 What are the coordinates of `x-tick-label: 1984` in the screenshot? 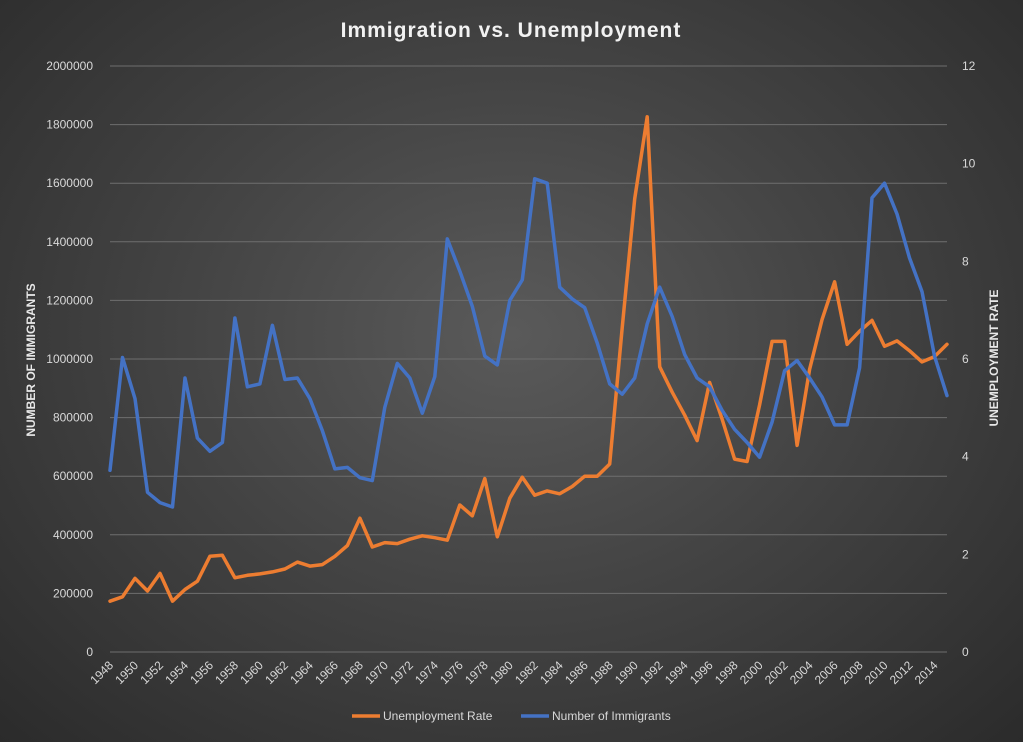 It's located at (551, 672).